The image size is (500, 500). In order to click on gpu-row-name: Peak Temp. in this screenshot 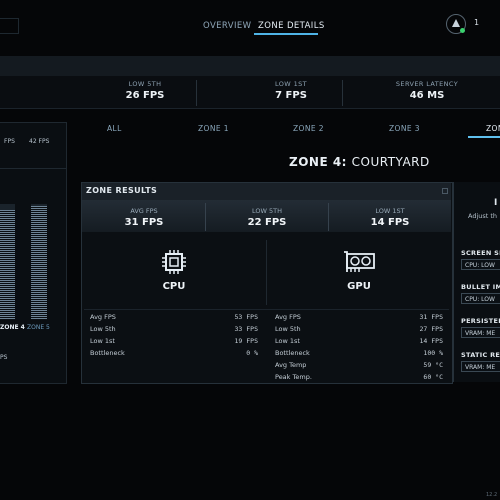, I will do `click(293, 377)`.